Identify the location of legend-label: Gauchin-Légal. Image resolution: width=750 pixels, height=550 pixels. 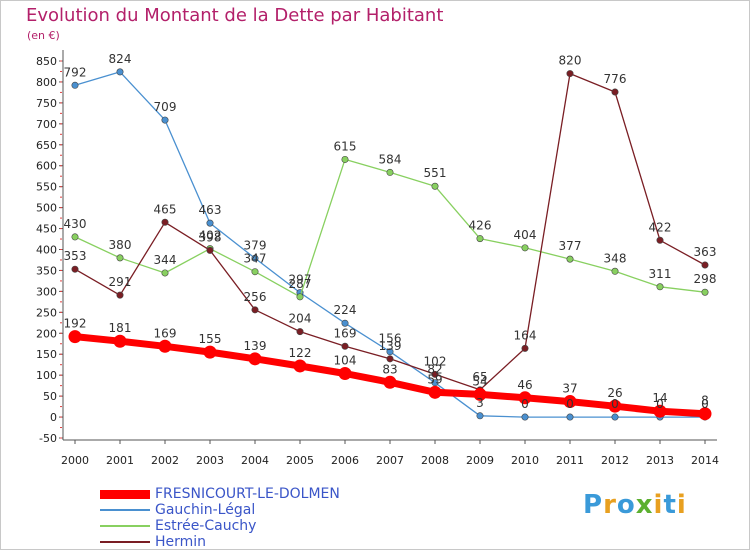
(205, 510).